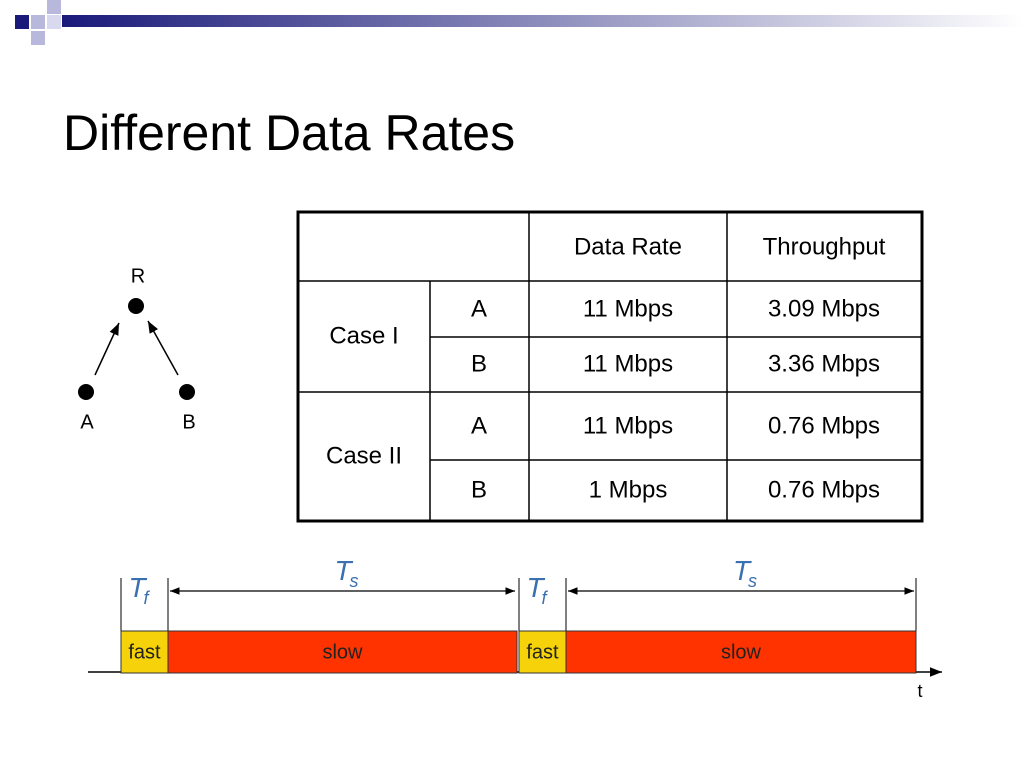 The height and width of the screenshot is (768, 1024). I want to click on group-label: Case II, so click(364, 455).